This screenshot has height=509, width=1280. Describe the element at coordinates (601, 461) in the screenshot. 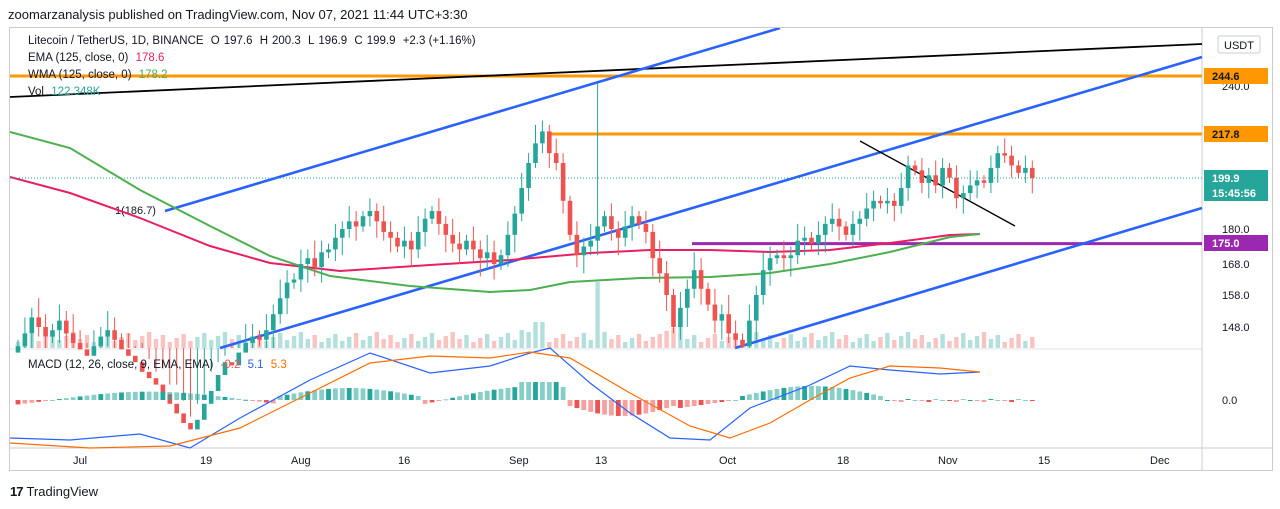

I see `time-axis-tick: 13` at that location.